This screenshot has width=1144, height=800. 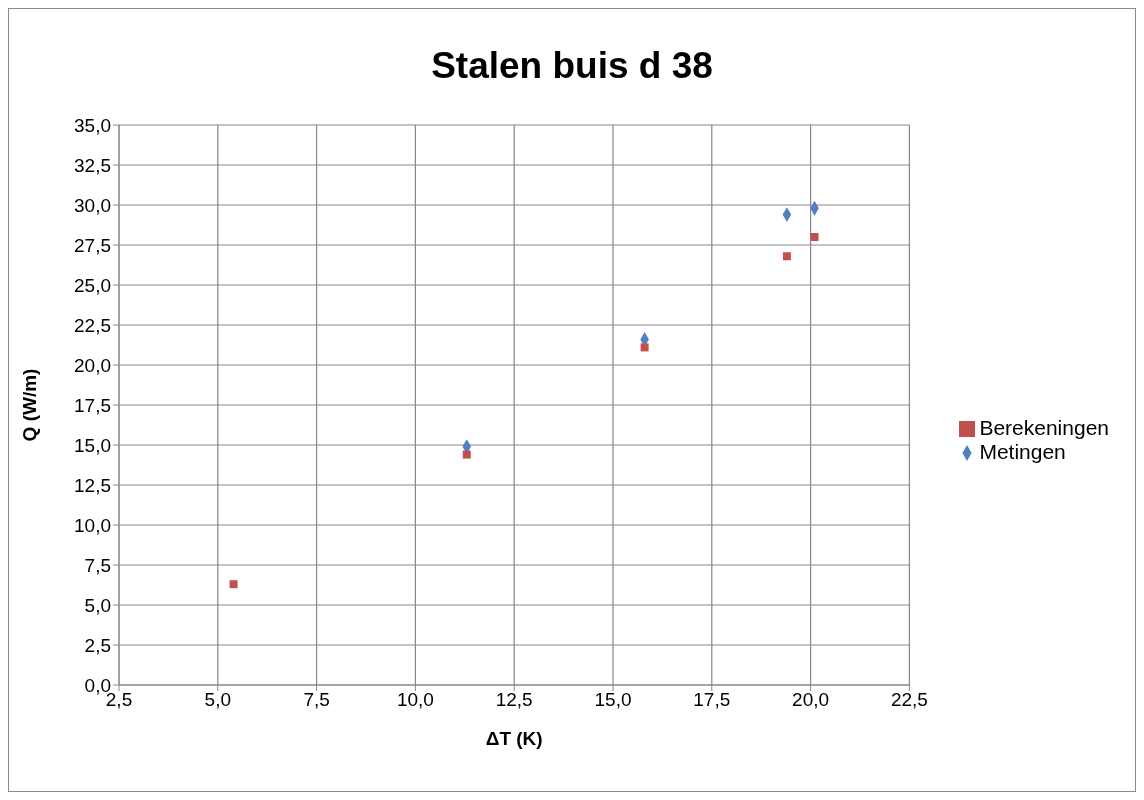 What do you see at coordinates (92, 445) in the screenshot?
I see `y-tick-label: 15,0` at bounding box center [92, 445].